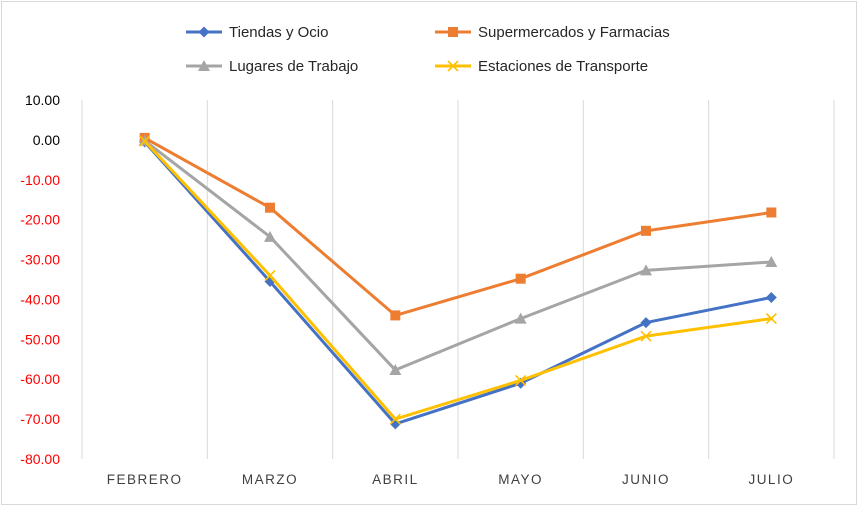  What do you see at coordinates (520, 479) in the screenshot?
I see `x-tick-label: MAYO` at bounding box center [520, 479].